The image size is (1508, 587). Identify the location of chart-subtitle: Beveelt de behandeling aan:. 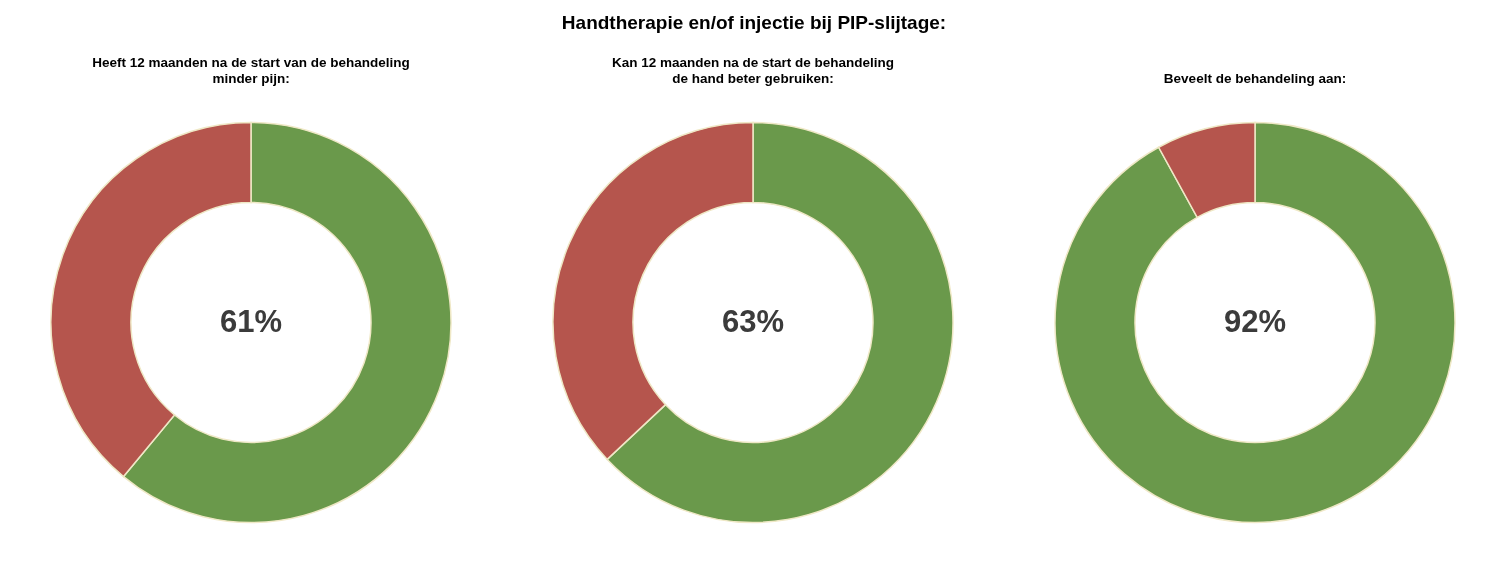
(1255, 78).